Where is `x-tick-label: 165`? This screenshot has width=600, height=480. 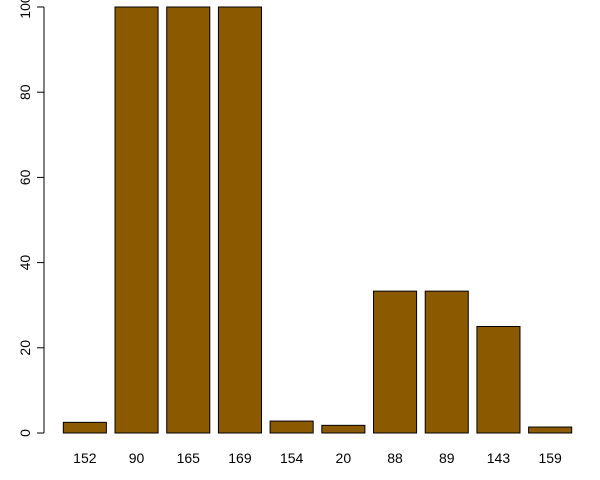
x-tick-label: 165 is located at coordinates (189, 458).